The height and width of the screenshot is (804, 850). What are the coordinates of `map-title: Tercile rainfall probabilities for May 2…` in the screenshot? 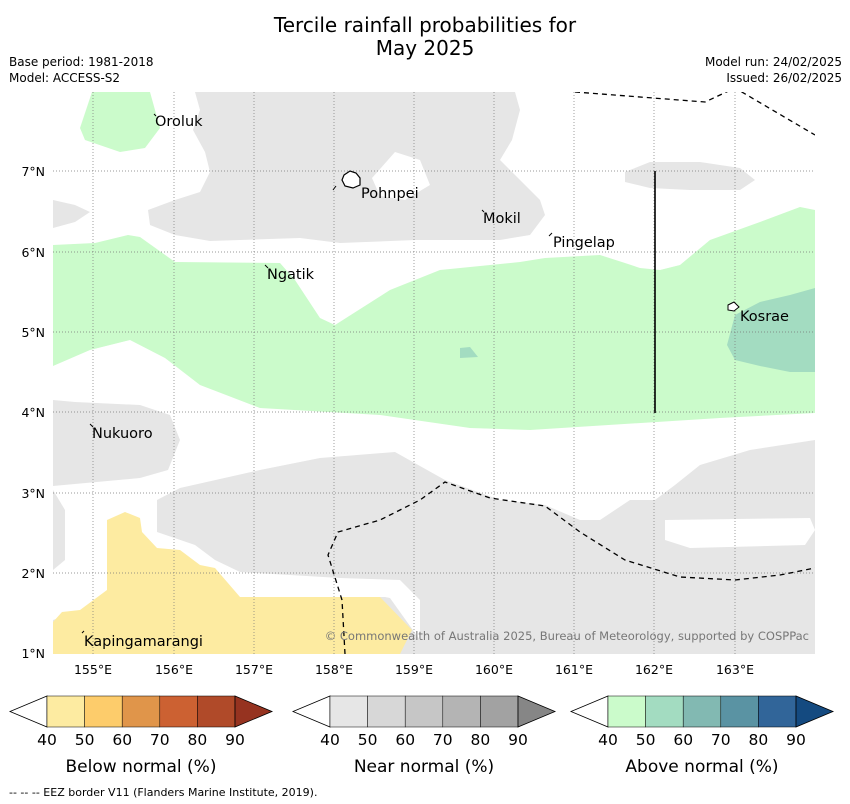 It's located at (425, 37).